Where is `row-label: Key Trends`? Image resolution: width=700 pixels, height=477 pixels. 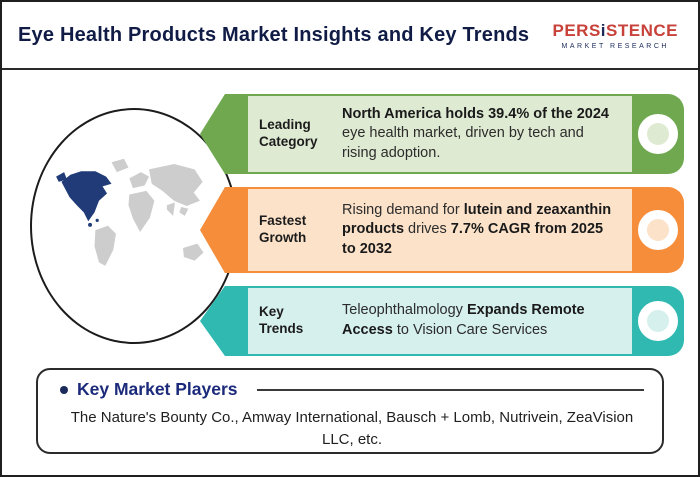
row-label: Key Trends is located at coordinates (281, 320).